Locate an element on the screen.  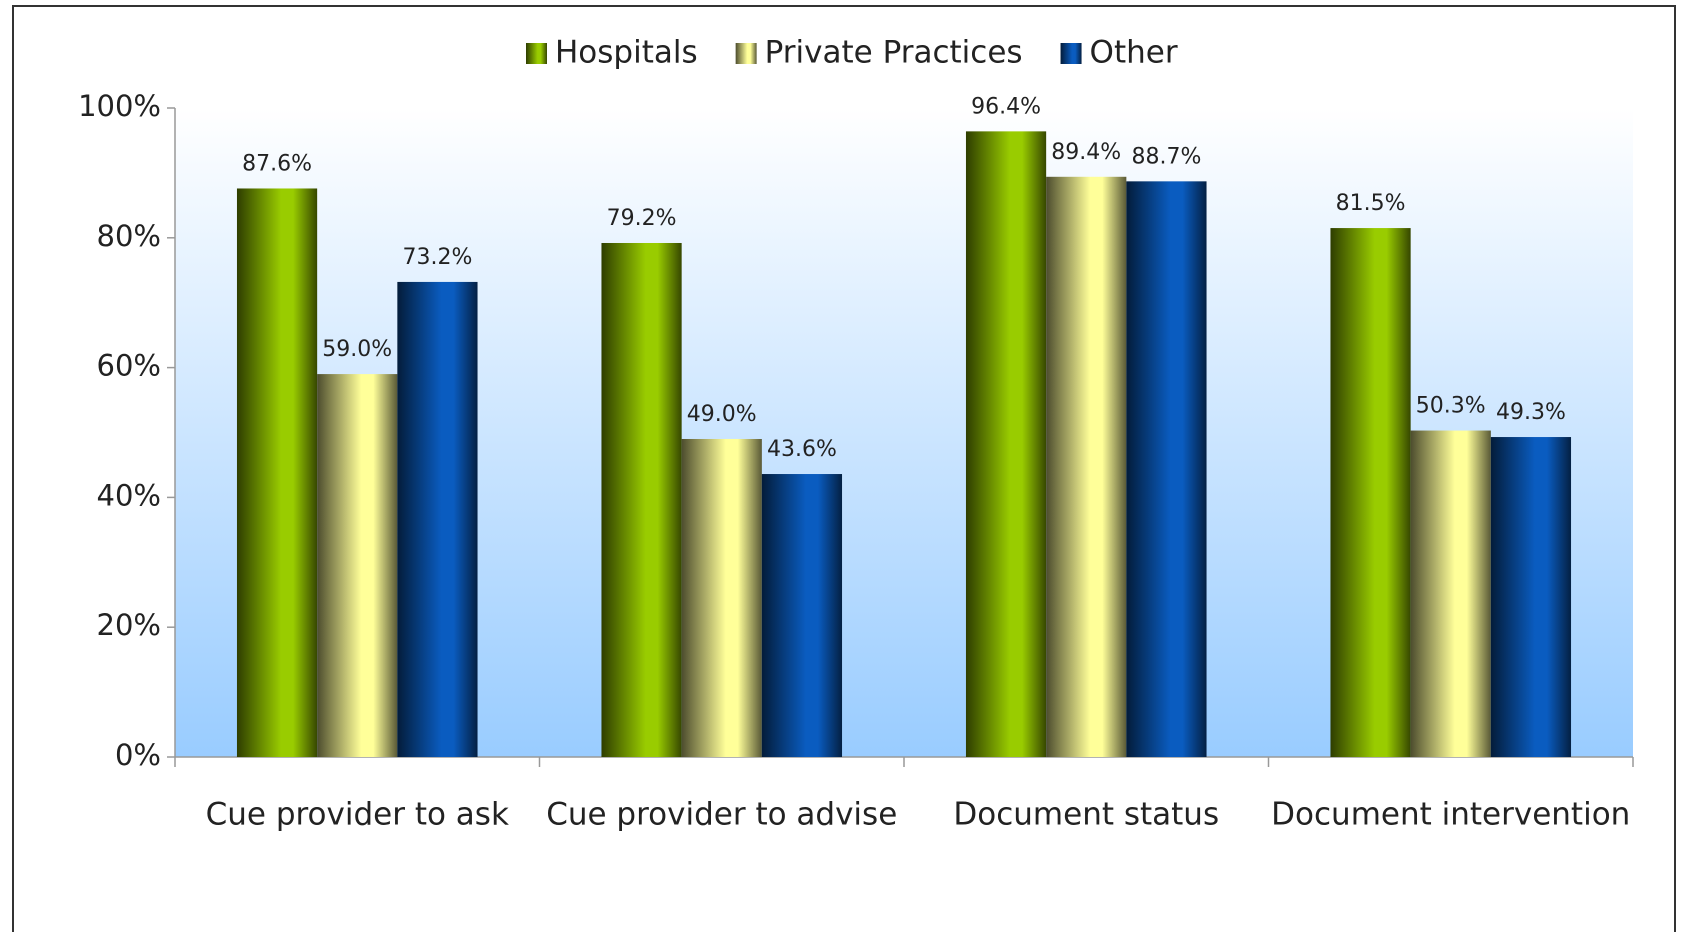
data-label: 49.0% is located at coordinates (722, 414).